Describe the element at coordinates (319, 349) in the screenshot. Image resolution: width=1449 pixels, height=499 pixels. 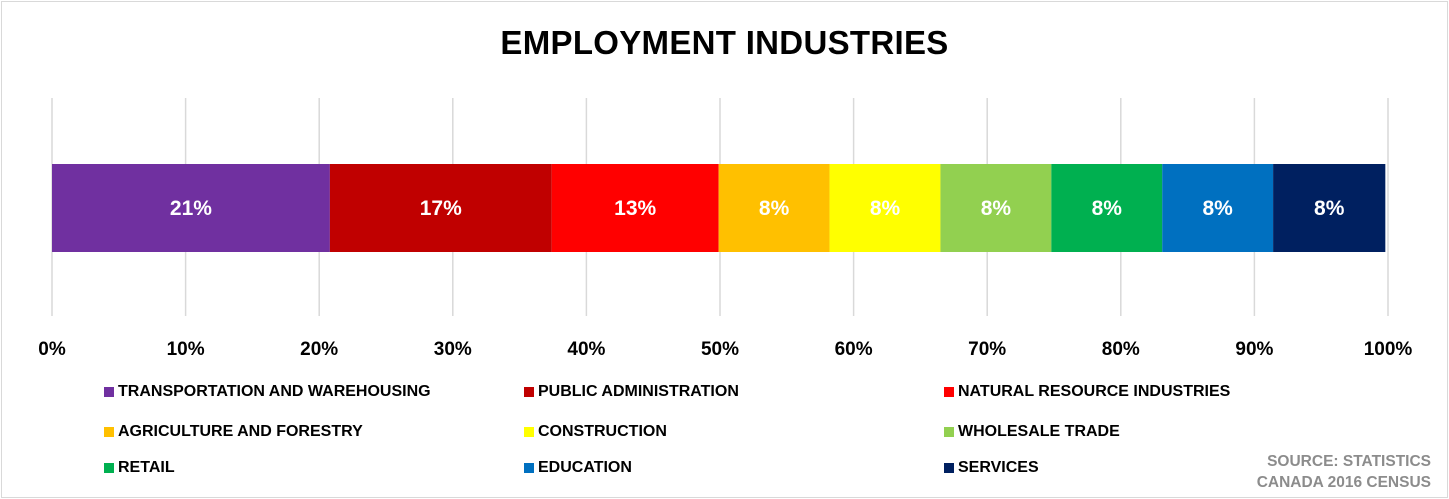
I see `x-tick-label: 20%` at that location.